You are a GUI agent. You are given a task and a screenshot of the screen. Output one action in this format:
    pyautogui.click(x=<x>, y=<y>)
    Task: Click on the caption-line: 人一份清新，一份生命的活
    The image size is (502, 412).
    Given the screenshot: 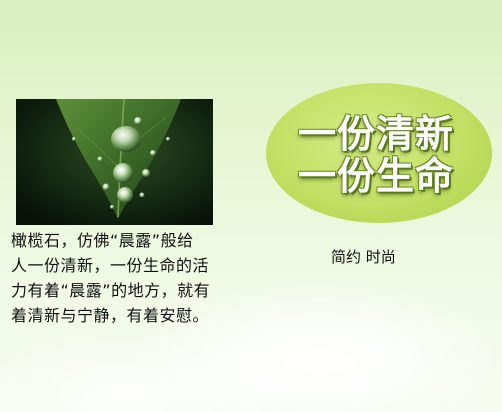 What is the action you would take?
    pyautogui.click(x=110, y=265)
    